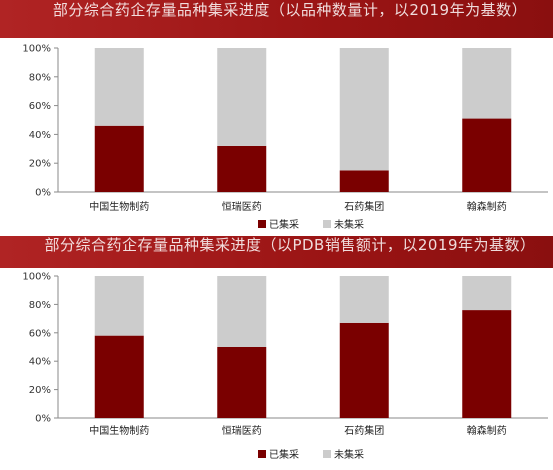 This screenshot has height=470, width=553. I want to click on chart-title-bar-bottom: 部分综合药企存量品种集采进度（以PDB销售额计，以2019年为基数）, so click(276, 252).